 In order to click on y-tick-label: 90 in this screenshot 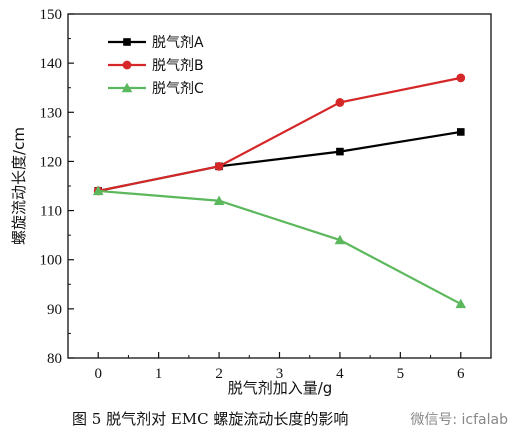, I will do `click(54, 310)`.